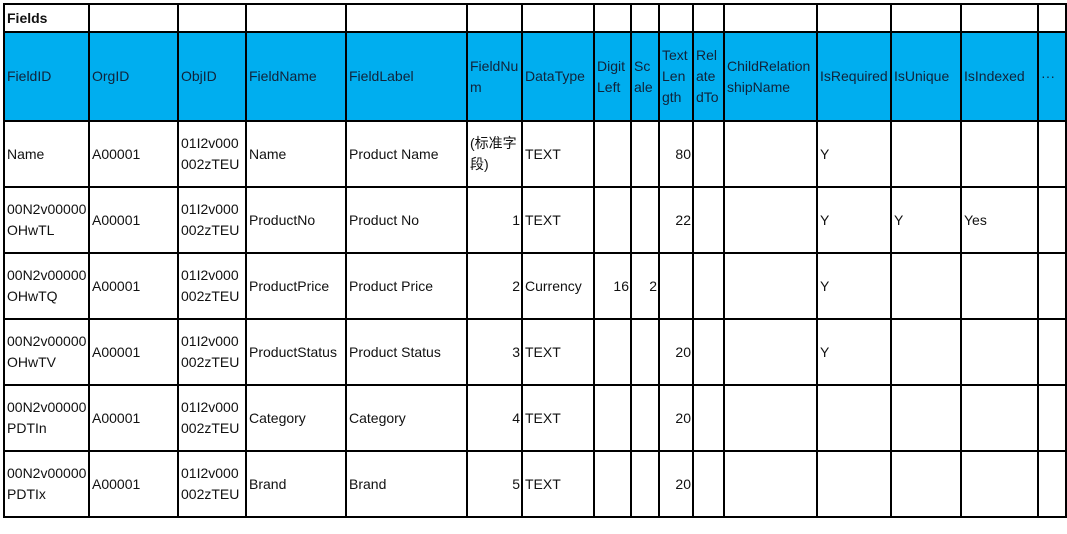 The height and width of the screenshot is (534, 1067). I want to click on cell-fieldlabel: Product Name, so click(406, 154).